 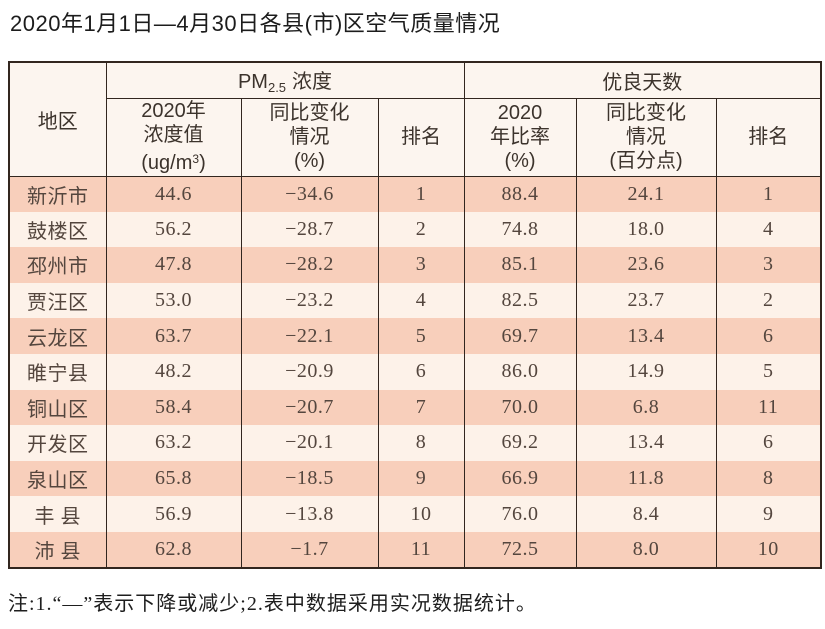 What do you see at coordinates (173, 265) in the screenshot?
I see `pm-value-cell: 47.8` at bounding box center [173, 265].